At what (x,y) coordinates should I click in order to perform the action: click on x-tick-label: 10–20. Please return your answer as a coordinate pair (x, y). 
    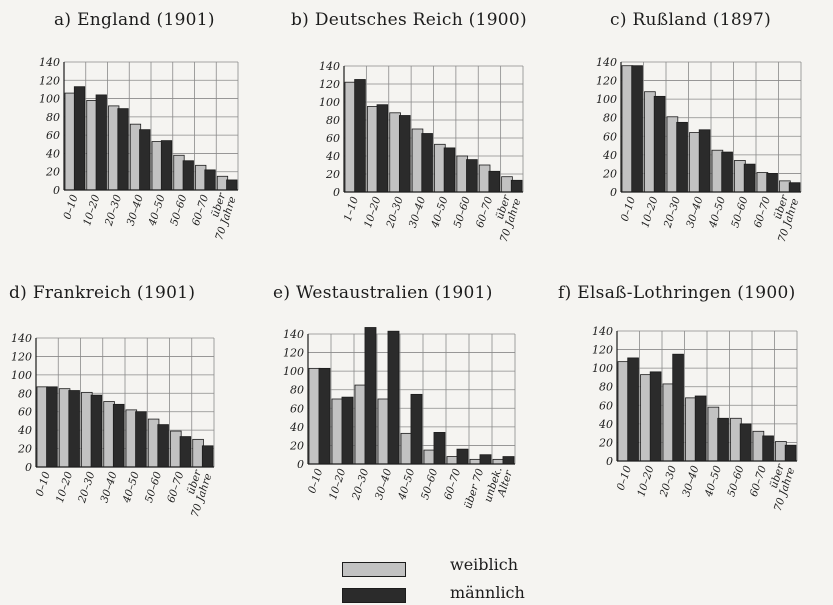
    Looking at the image, I should click on (645, 481).